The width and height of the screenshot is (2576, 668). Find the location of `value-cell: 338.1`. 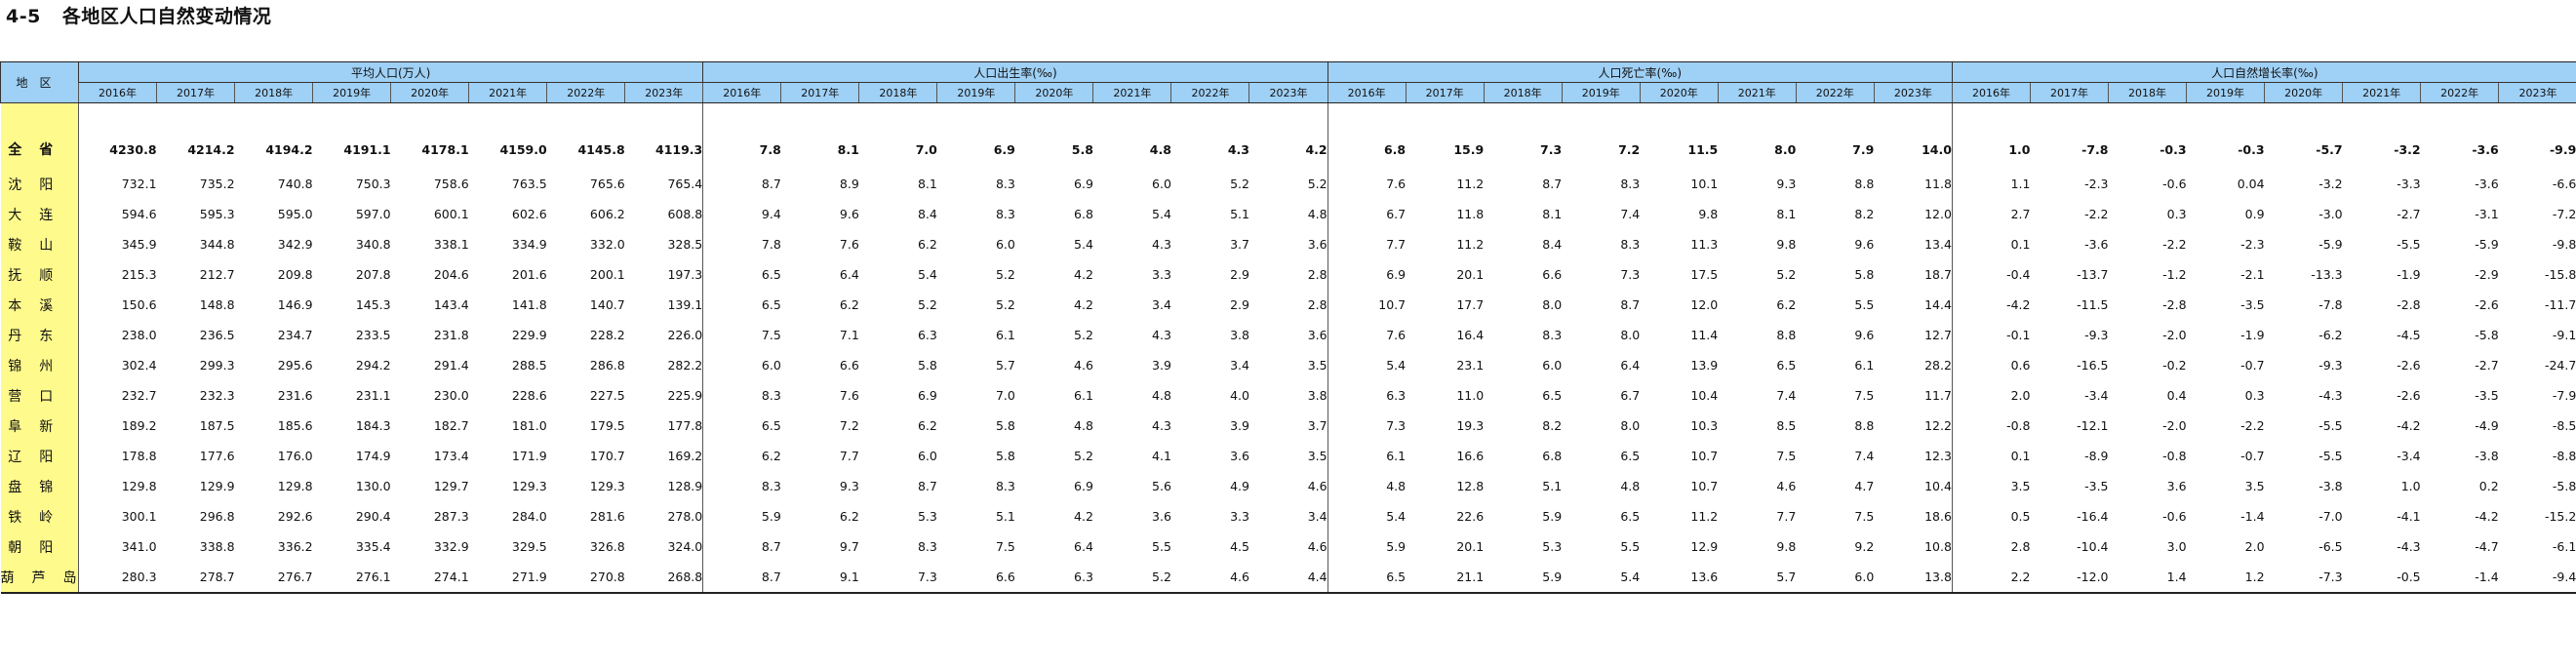

value-cell: 338.1 is located at coordinates (451, 244).